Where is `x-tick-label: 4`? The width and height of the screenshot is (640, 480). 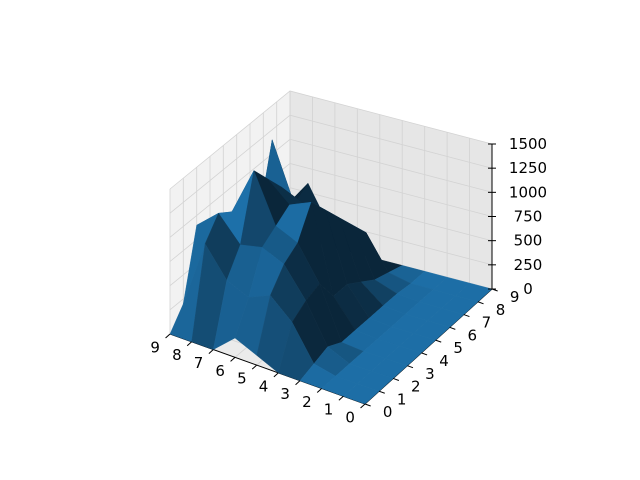 x-tick-label: 4 is located at coordinates (264, 386).